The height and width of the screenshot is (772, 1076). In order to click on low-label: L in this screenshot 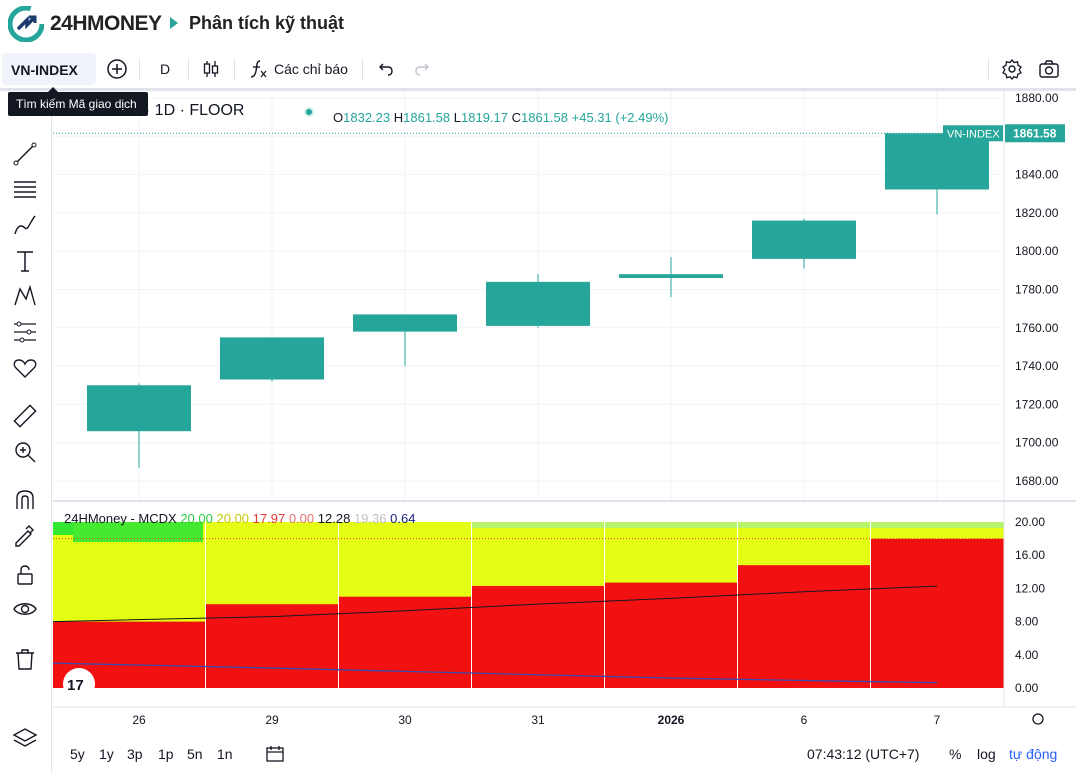, I will do `click(457, 117)`.